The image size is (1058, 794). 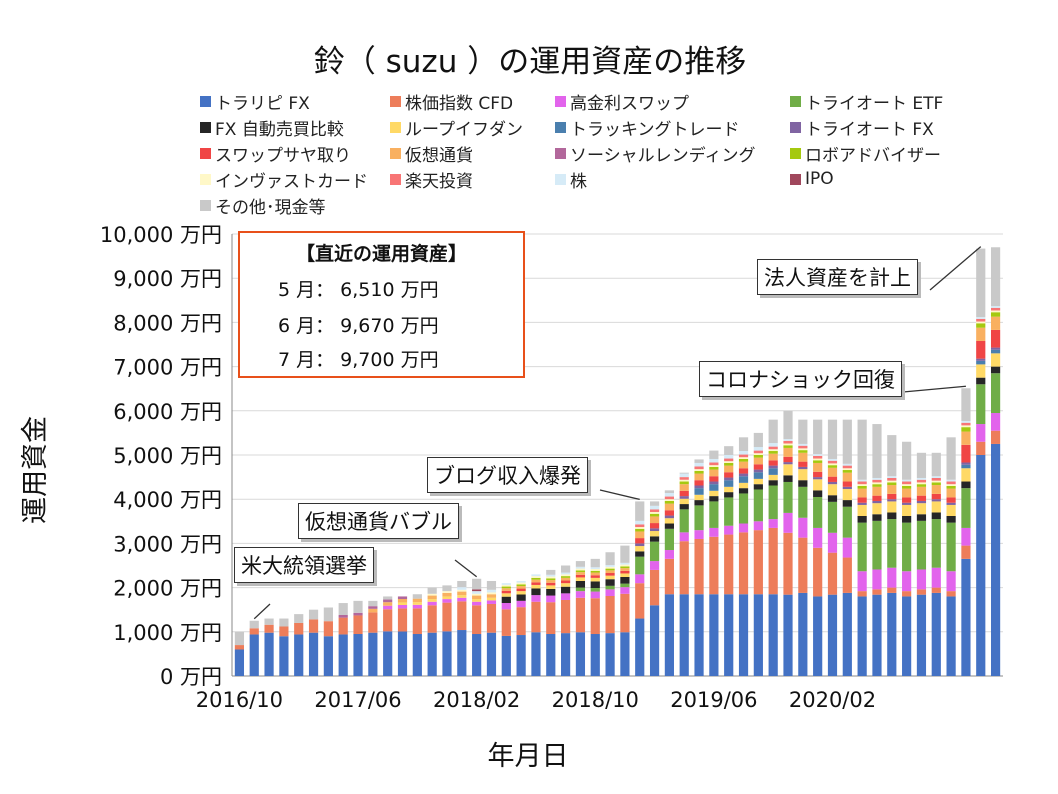 What do you see at coordinates (262, 103) in the screenshot?
I see `legend-label: トラリピ FX` at bounding box center [262, 103].